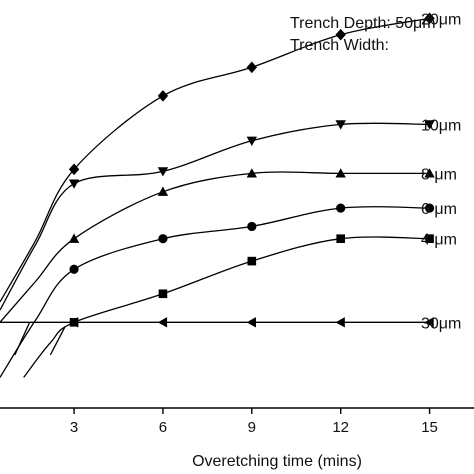  I want to click on x-tick-label-0: 3, so click(74, 427).